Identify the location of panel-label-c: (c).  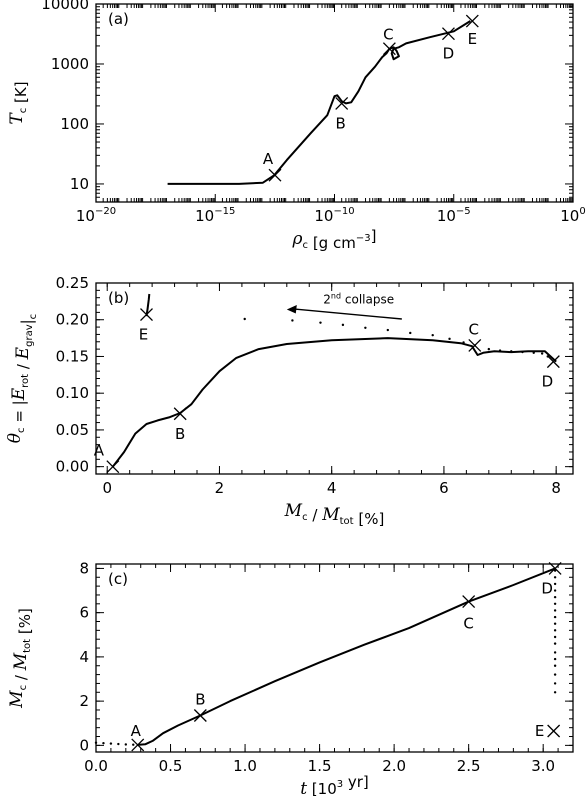
(118, 579).